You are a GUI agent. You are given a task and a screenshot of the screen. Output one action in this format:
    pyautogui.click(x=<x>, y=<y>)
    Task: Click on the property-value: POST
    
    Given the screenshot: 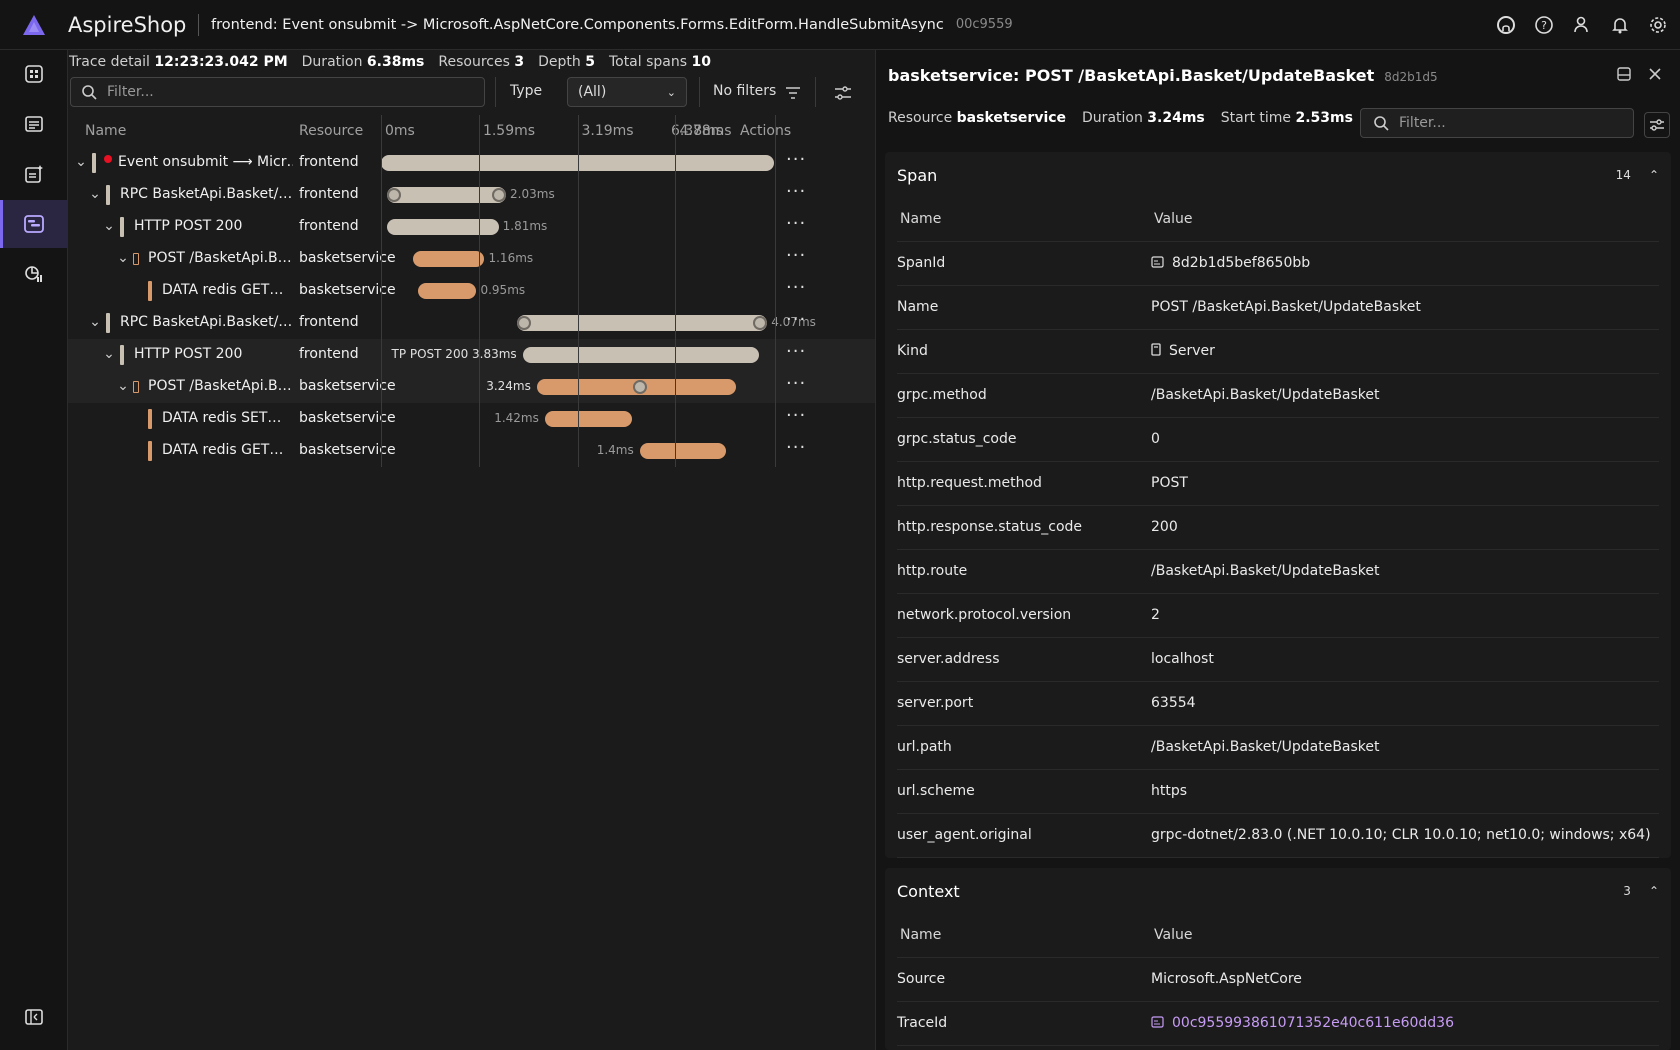 What is the action you would take?
    pyautogui.click(x=1169, y=483)
    